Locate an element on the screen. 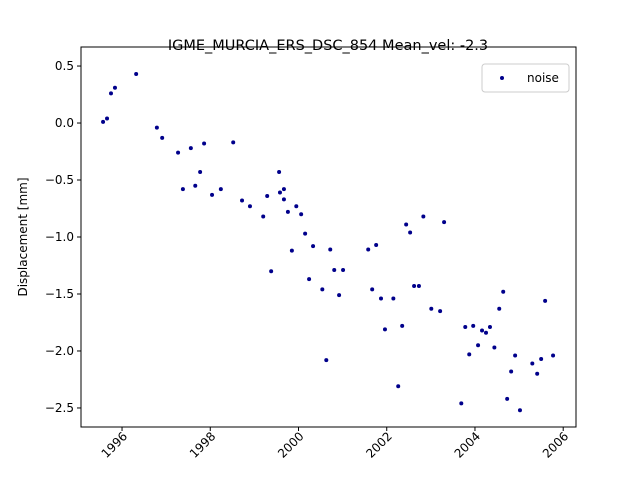 This screenshot has height=480, width=640. legend-label: noise is located at coordinates (543, 78).